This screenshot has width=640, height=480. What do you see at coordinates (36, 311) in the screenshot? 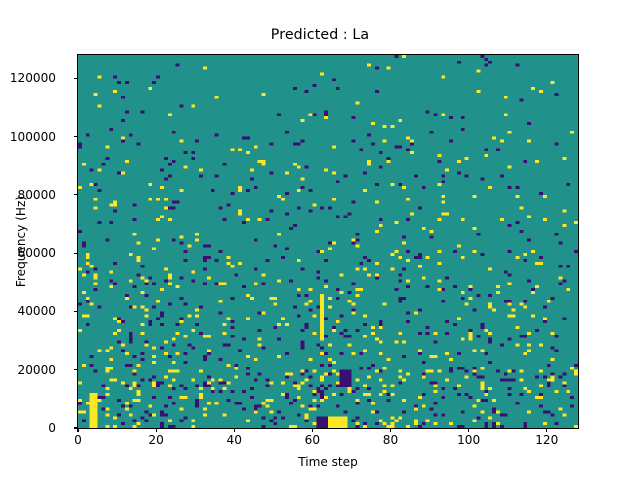
I see `y-tick-label: 40000` at bounding box center [36, 311].